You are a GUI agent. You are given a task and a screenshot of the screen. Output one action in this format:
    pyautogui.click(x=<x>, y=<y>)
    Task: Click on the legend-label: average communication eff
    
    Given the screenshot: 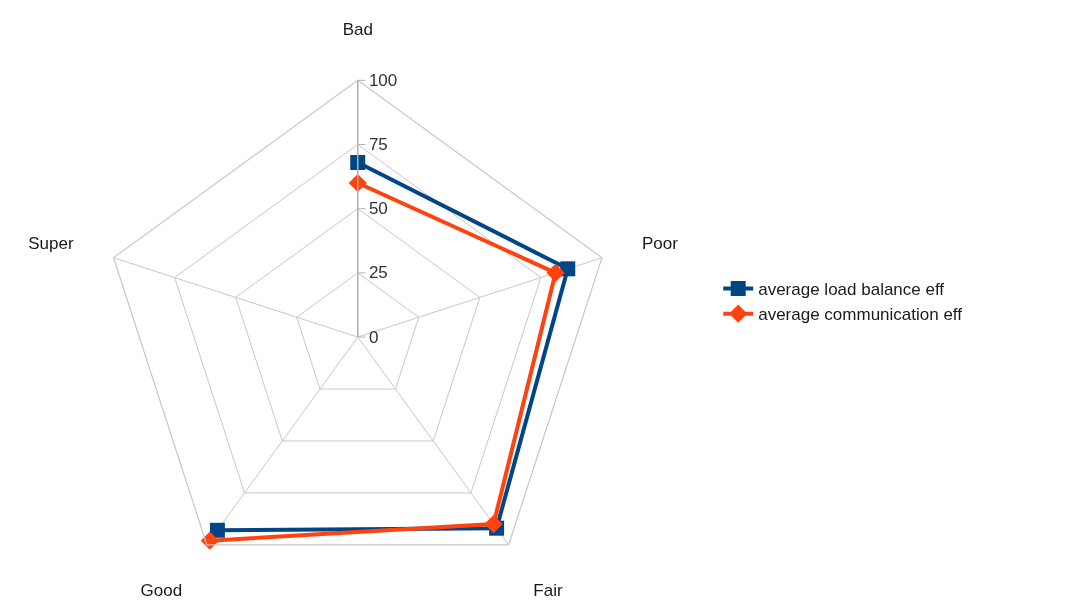 What is the action you would take?
    pyautogui.click(x=860, y=315)
    